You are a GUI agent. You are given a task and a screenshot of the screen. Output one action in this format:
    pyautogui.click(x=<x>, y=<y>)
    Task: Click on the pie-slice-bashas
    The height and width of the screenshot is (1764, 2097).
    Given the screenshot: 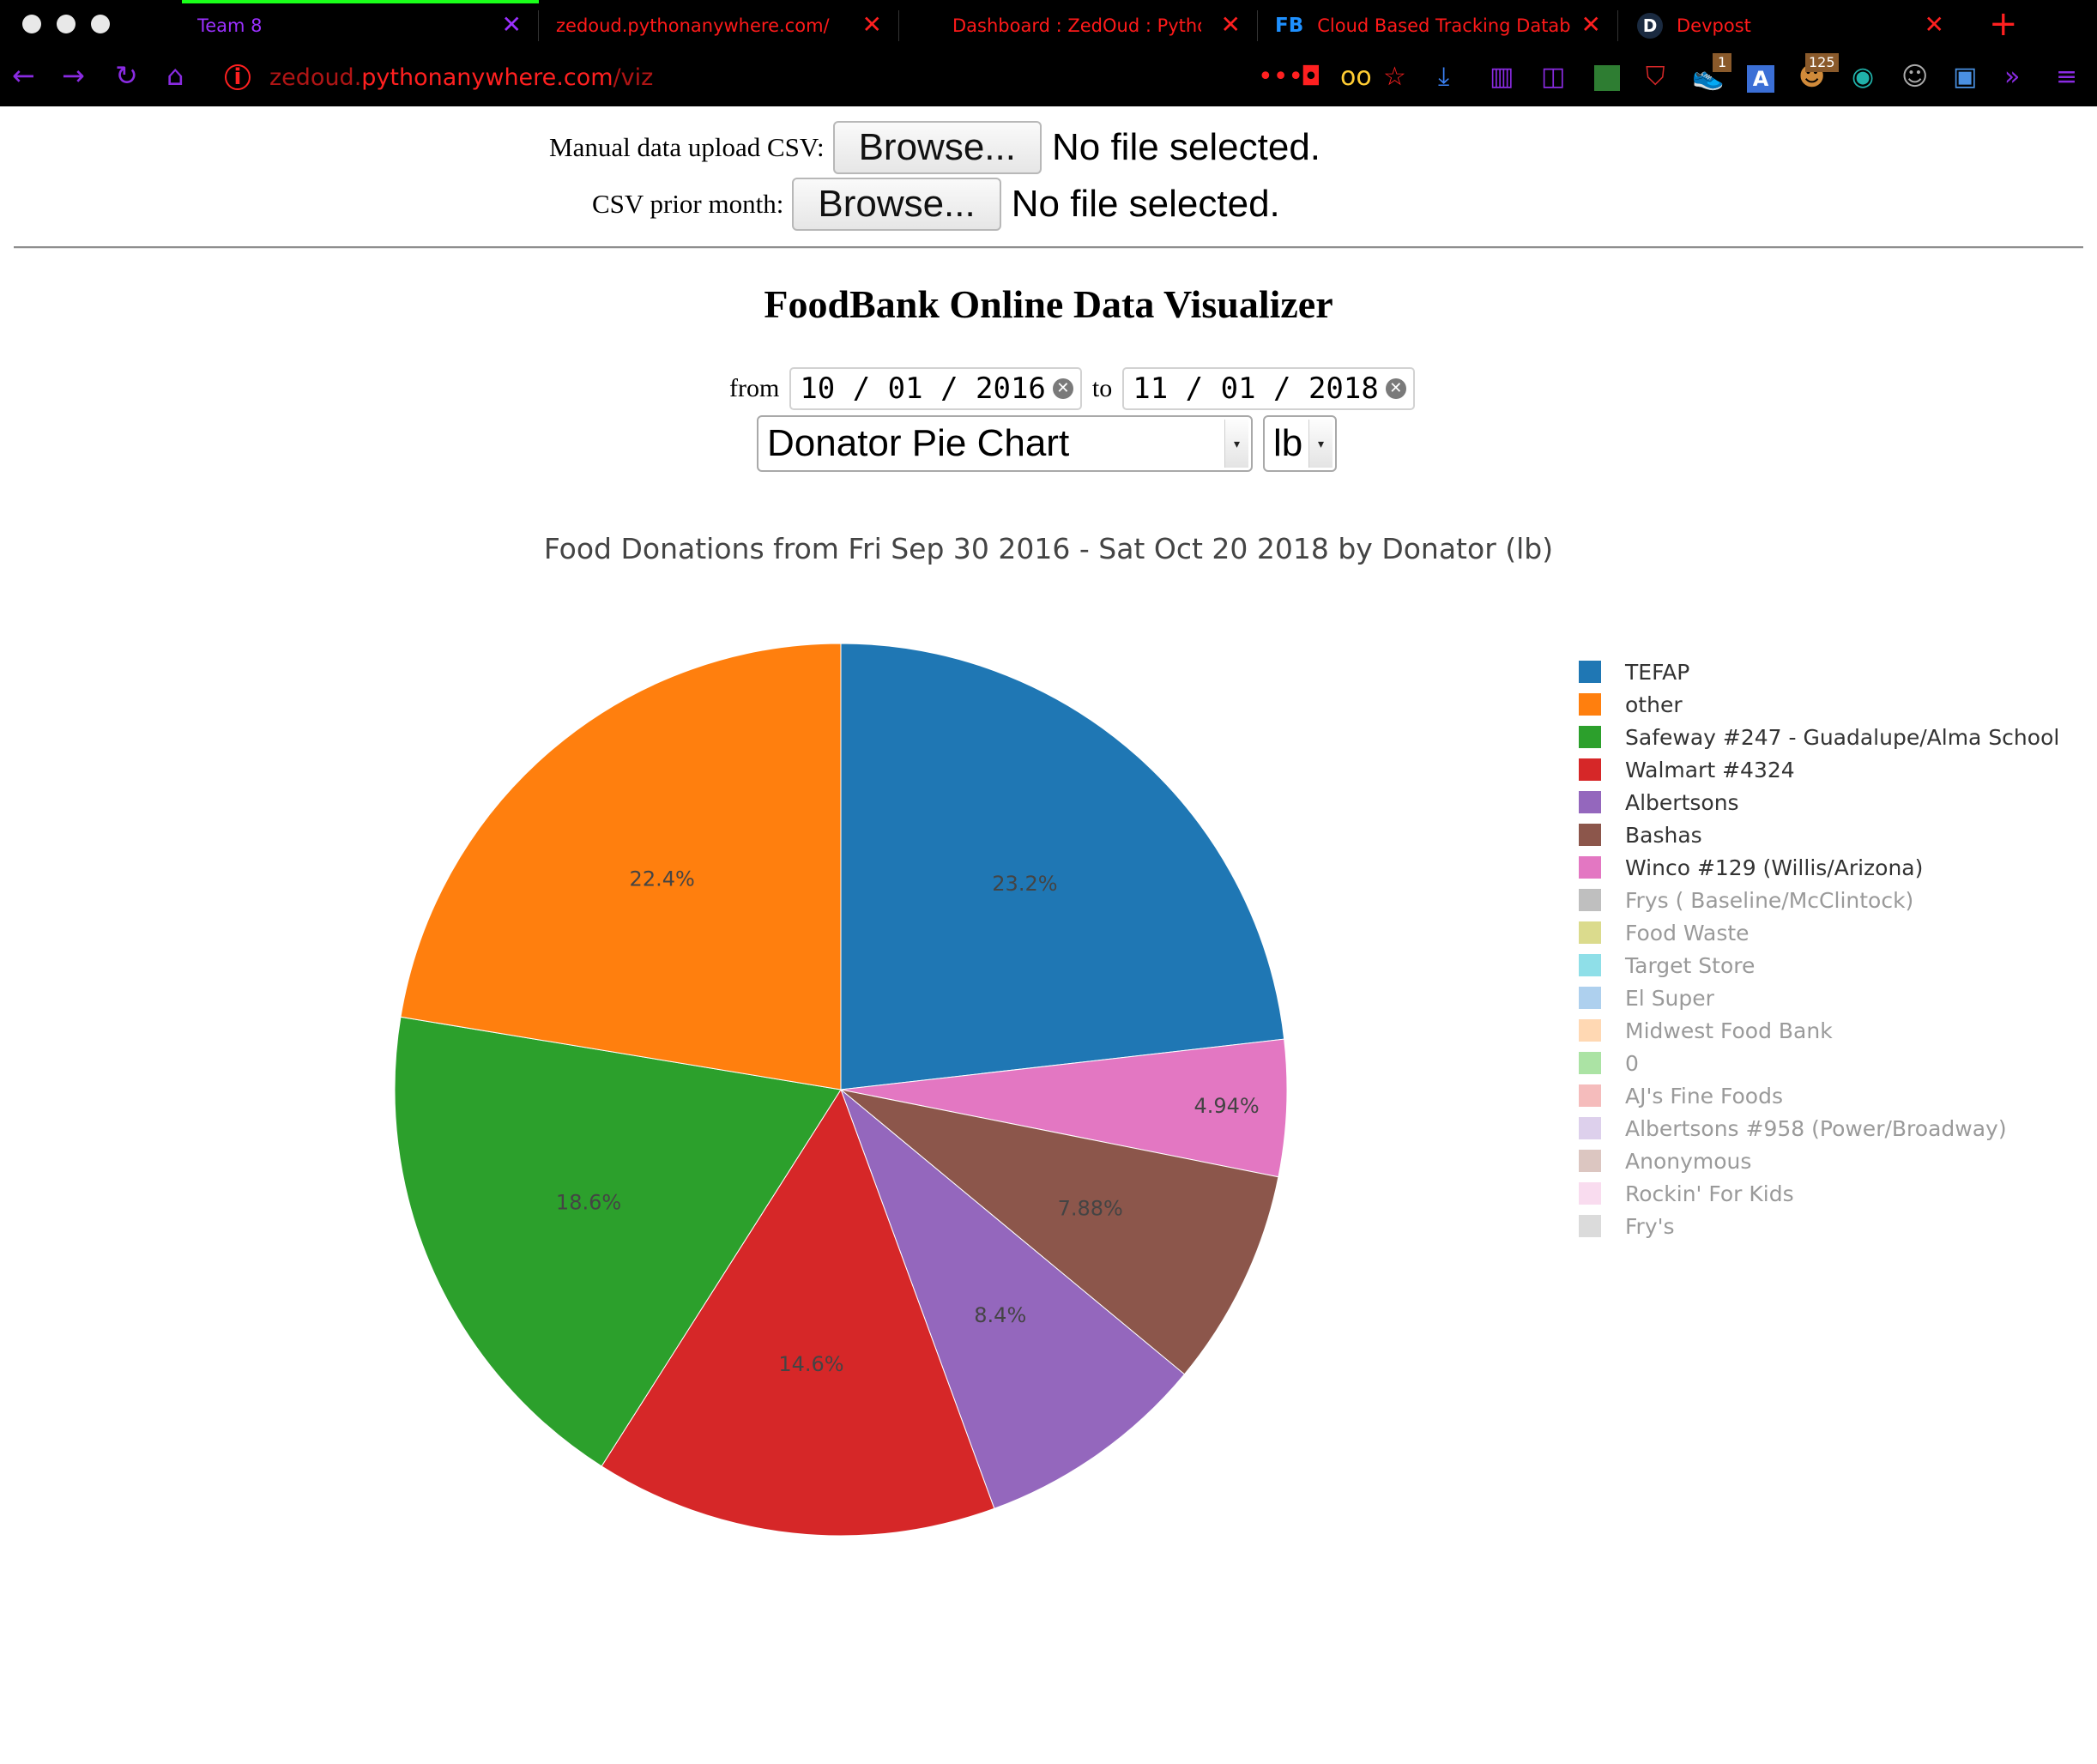 What is the action you would take?
    pyautogui.click(x=1059, y=1232)
    